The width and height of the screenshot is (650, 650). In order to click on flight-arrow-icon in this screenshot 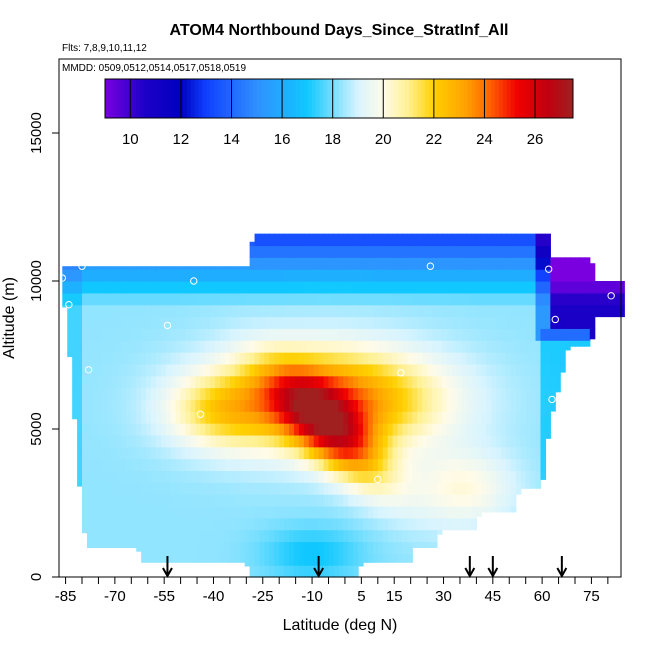, I will do `click(319, 567)`.